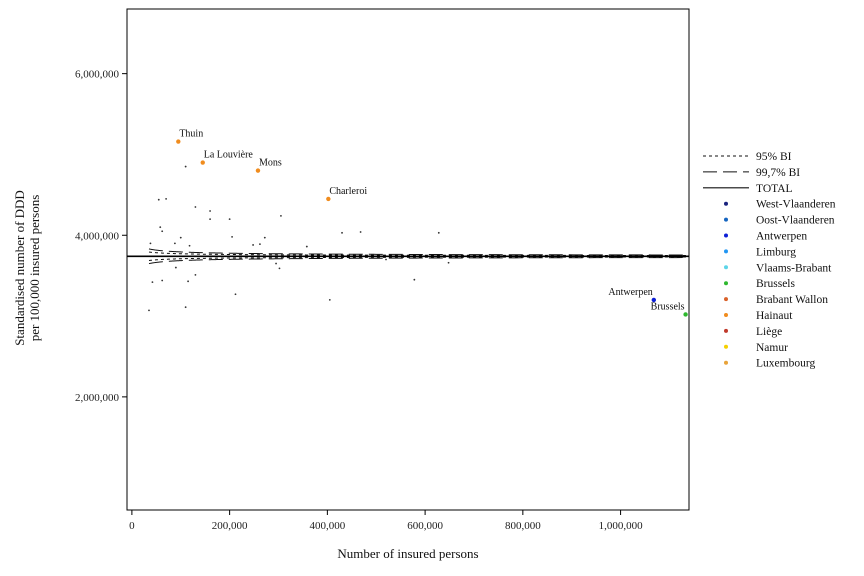  Describe the element at coordinates (778, 173) in the screenshot. I see `legend-label: 99,7% BI` at that location.